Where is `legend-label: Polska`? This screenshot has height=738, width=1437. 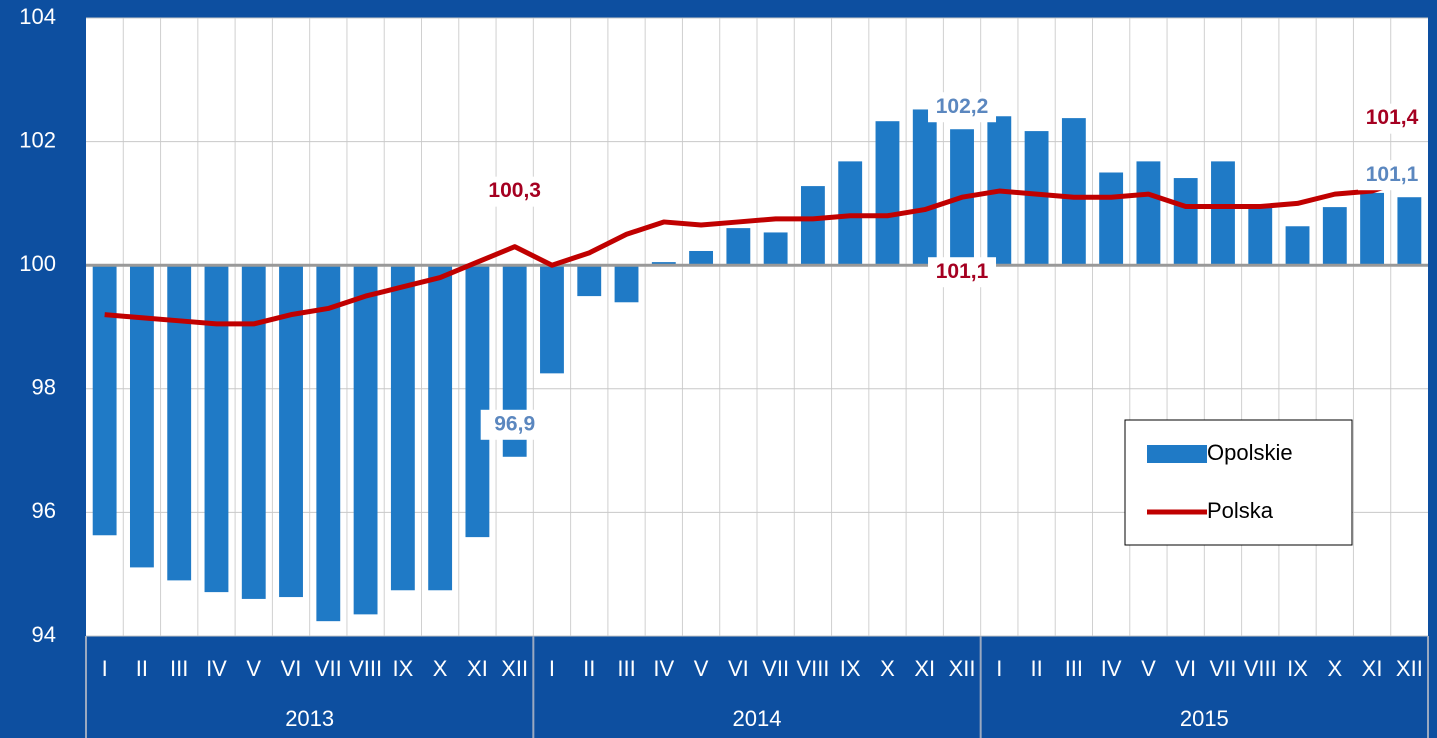 legend-label: Polska is located at coordinates (1240, 510).